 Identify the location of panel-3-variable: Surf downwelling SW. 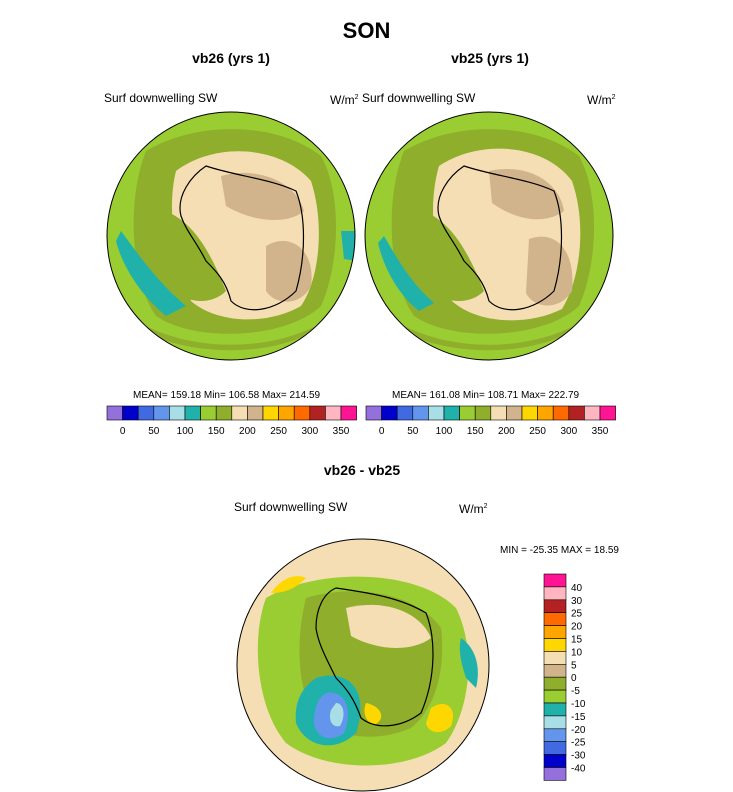
(291, 507).